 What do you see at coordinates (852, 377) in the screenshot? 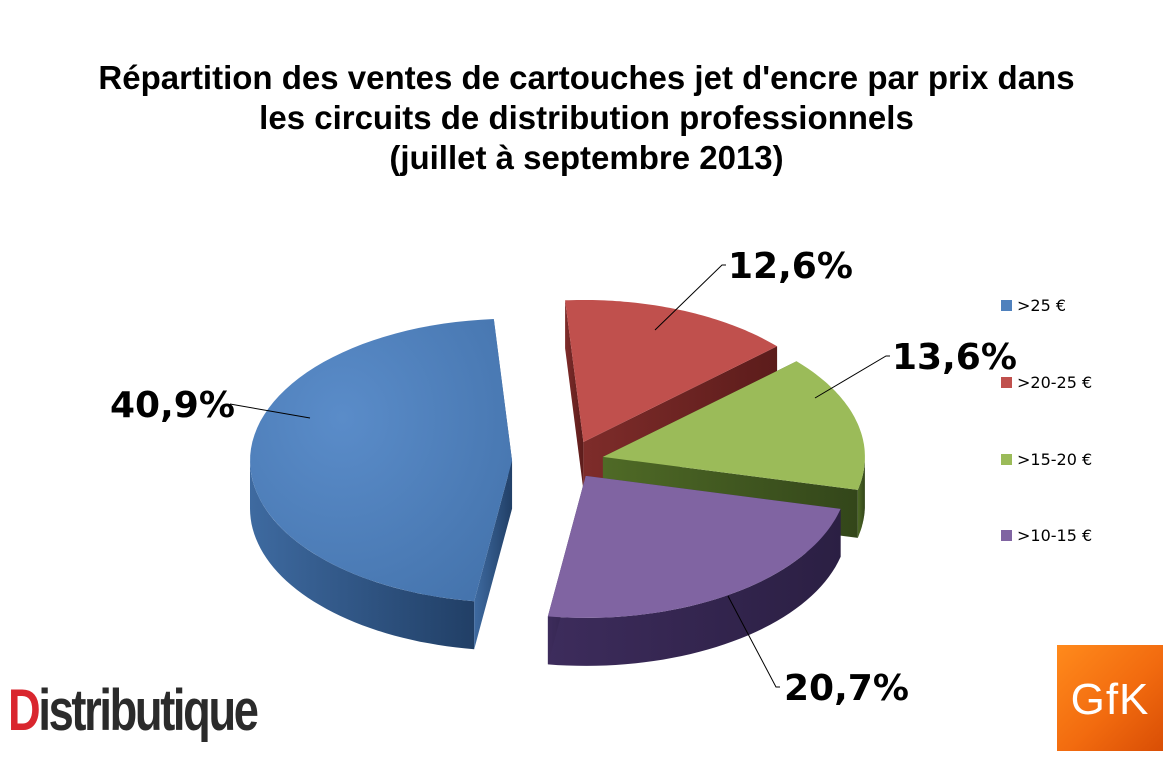
I see `data-label-15-20-leader` at bounding box center [852, 377].